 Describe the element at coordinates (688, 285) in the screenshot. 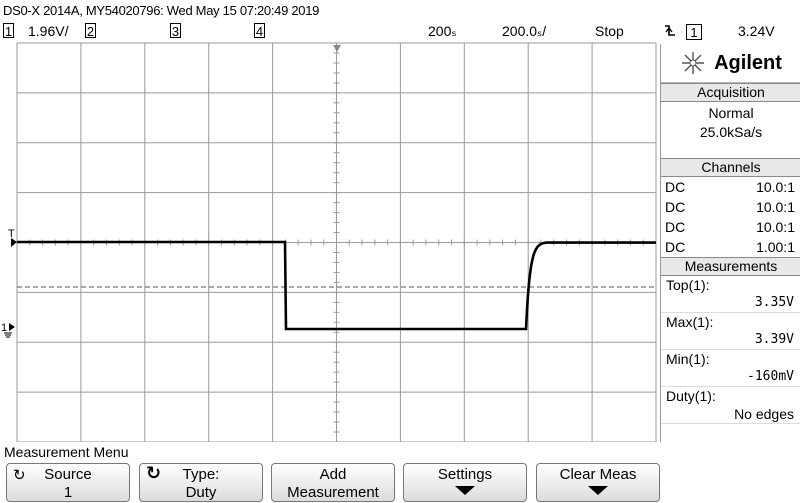

I see `measurement-label: Top(1):` at that location.